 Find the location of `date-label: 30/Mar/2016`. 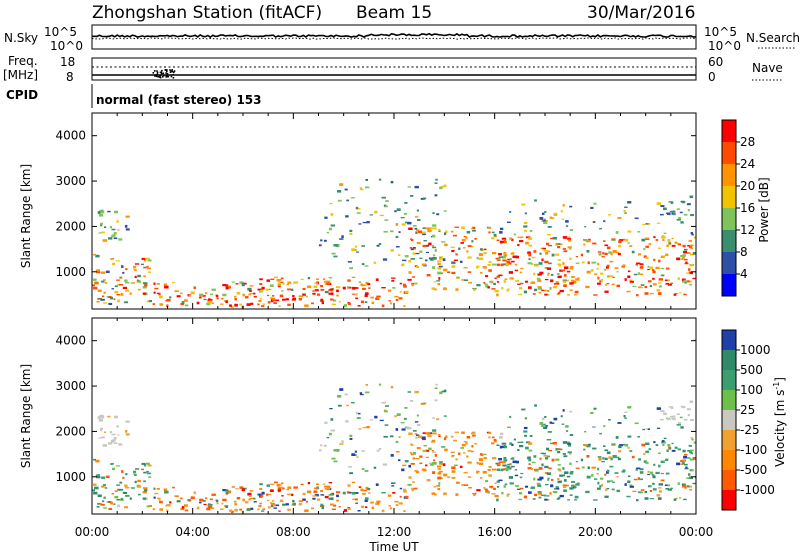

date-label: 30/Mar/2016 is located at coordinates (641, 13).